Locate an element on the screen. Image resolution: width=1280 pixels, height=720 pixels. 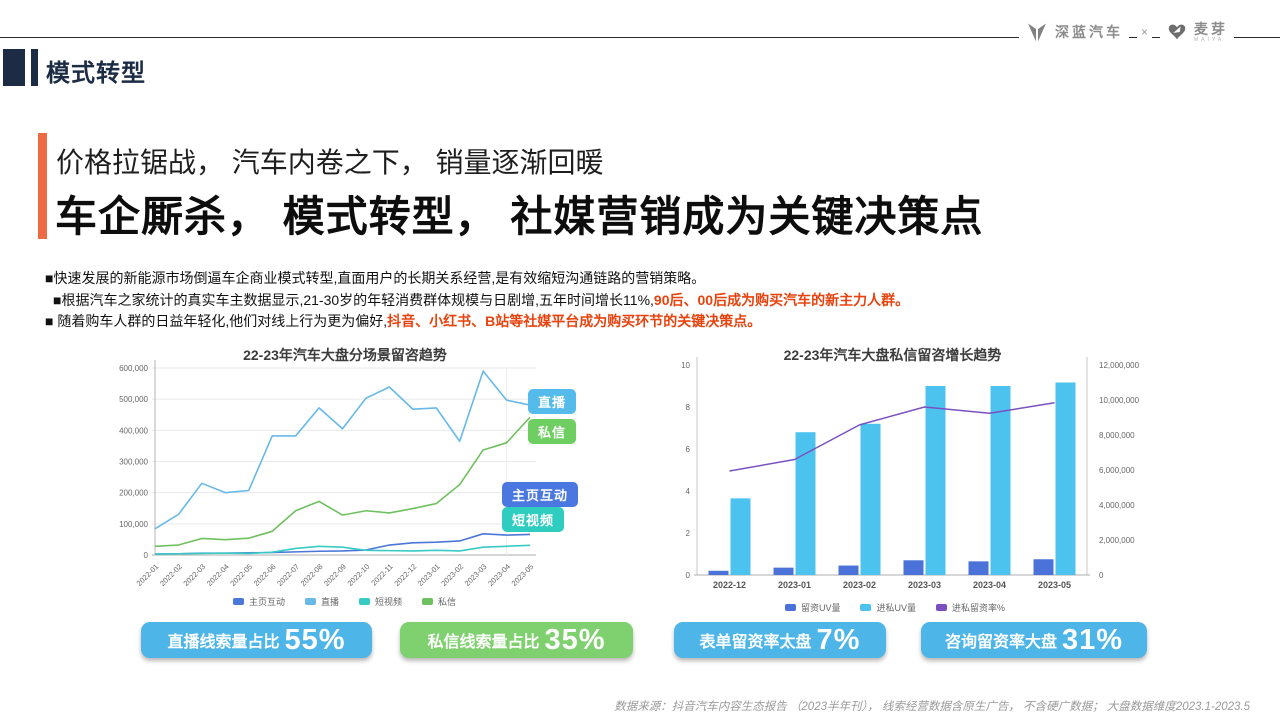
deepal-brand: 深蓝汽车 is located at coordinates (1073, 32).